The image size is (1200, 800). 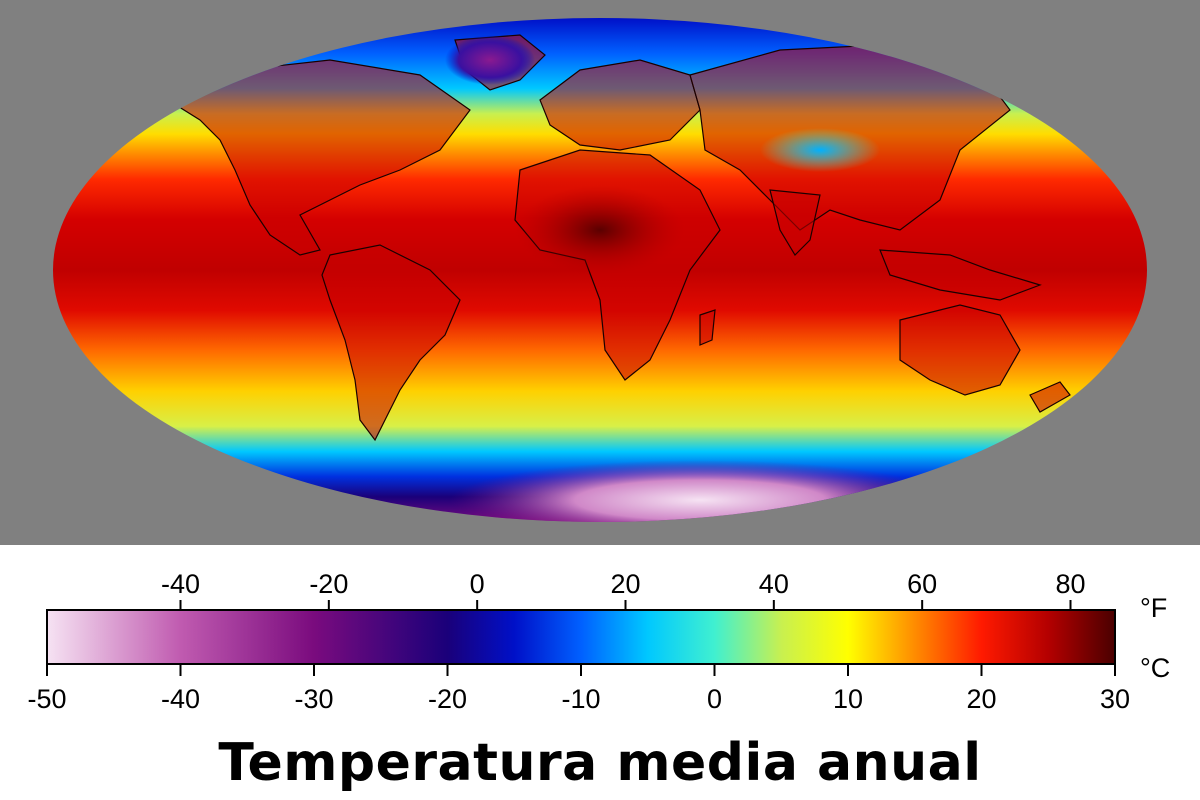 What do you see at coordinates (700, 491) in the screenshot?
I see `antarctica-cold-region` at bounding box center [700, 491].